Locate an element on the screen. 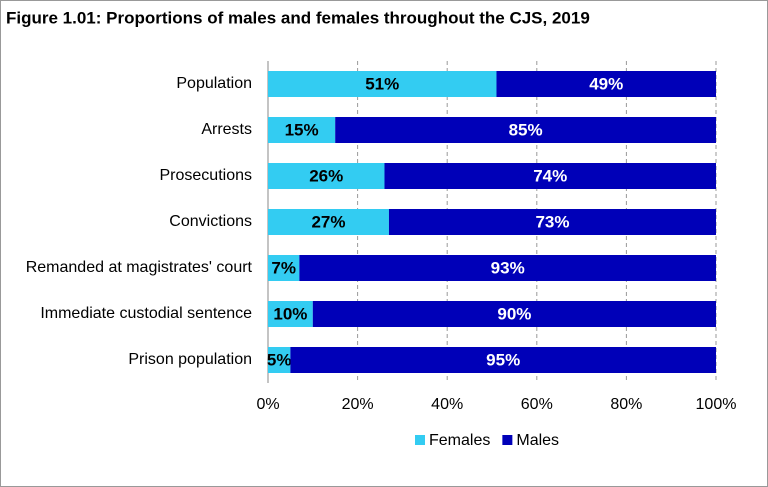 The height and width of the screenshot is (487, 768). value-label: 93% is located at coordinates (508, 267).